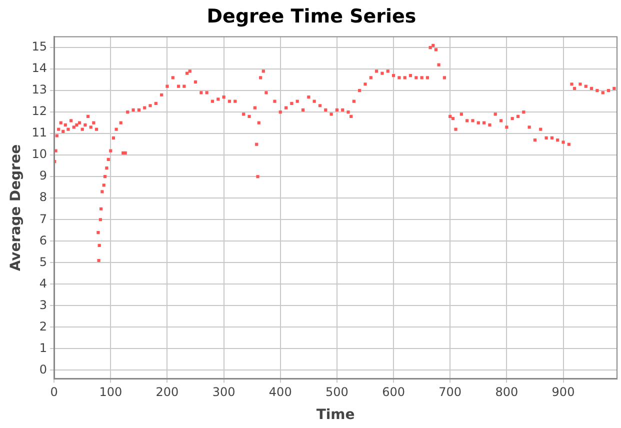  Describe the element at coordinates (311, 16) in the screenshot. I see `chart-title: Degree Time Series` at that location.